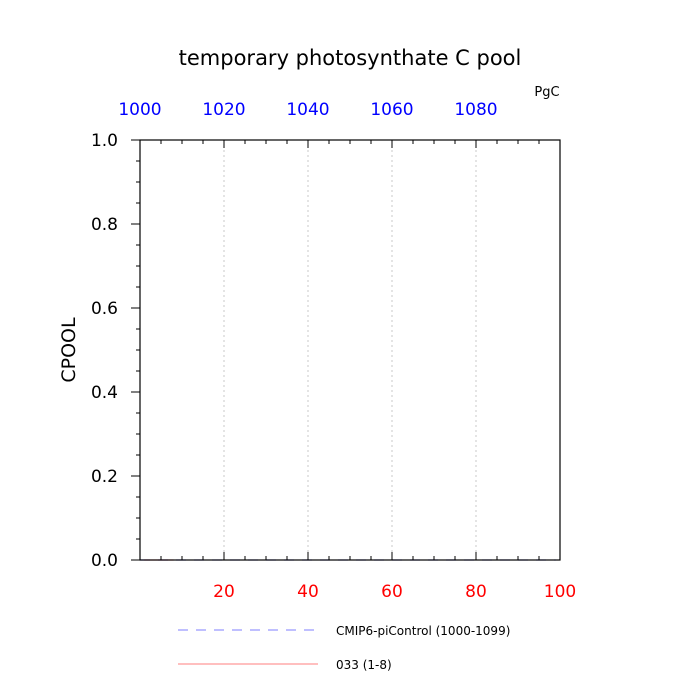 The height and width of the screenshot is (700, 700). What do you see at coordinates (423, 631) in the screenshot?
I see `legend-label-0: CMIP6-piControl (1000-1099)` at bounding box center [423, 631].